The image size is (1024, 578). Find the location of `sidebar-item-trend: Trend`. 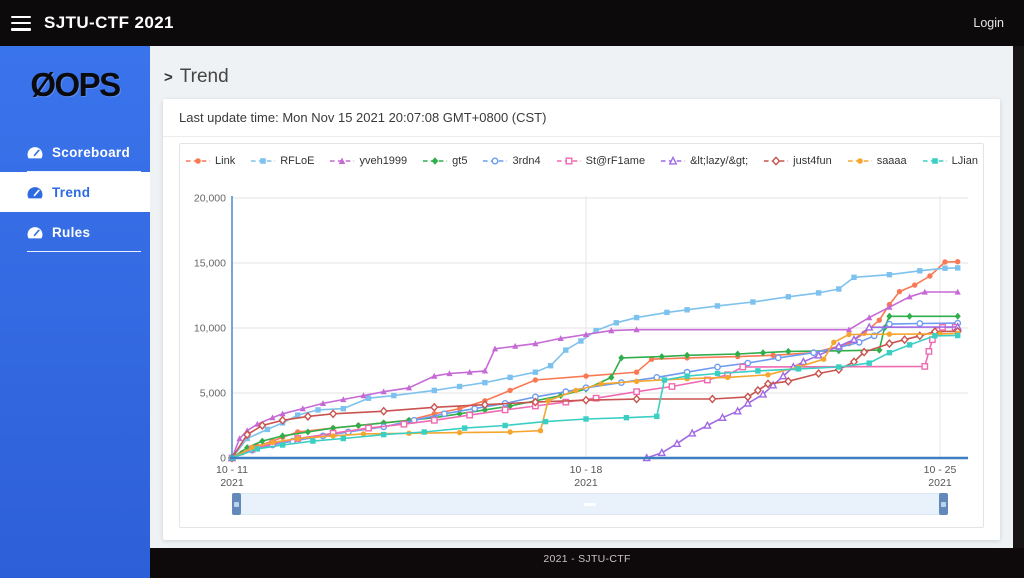

sidebar-item-trend: Trend is located at coordinates (75, 192).